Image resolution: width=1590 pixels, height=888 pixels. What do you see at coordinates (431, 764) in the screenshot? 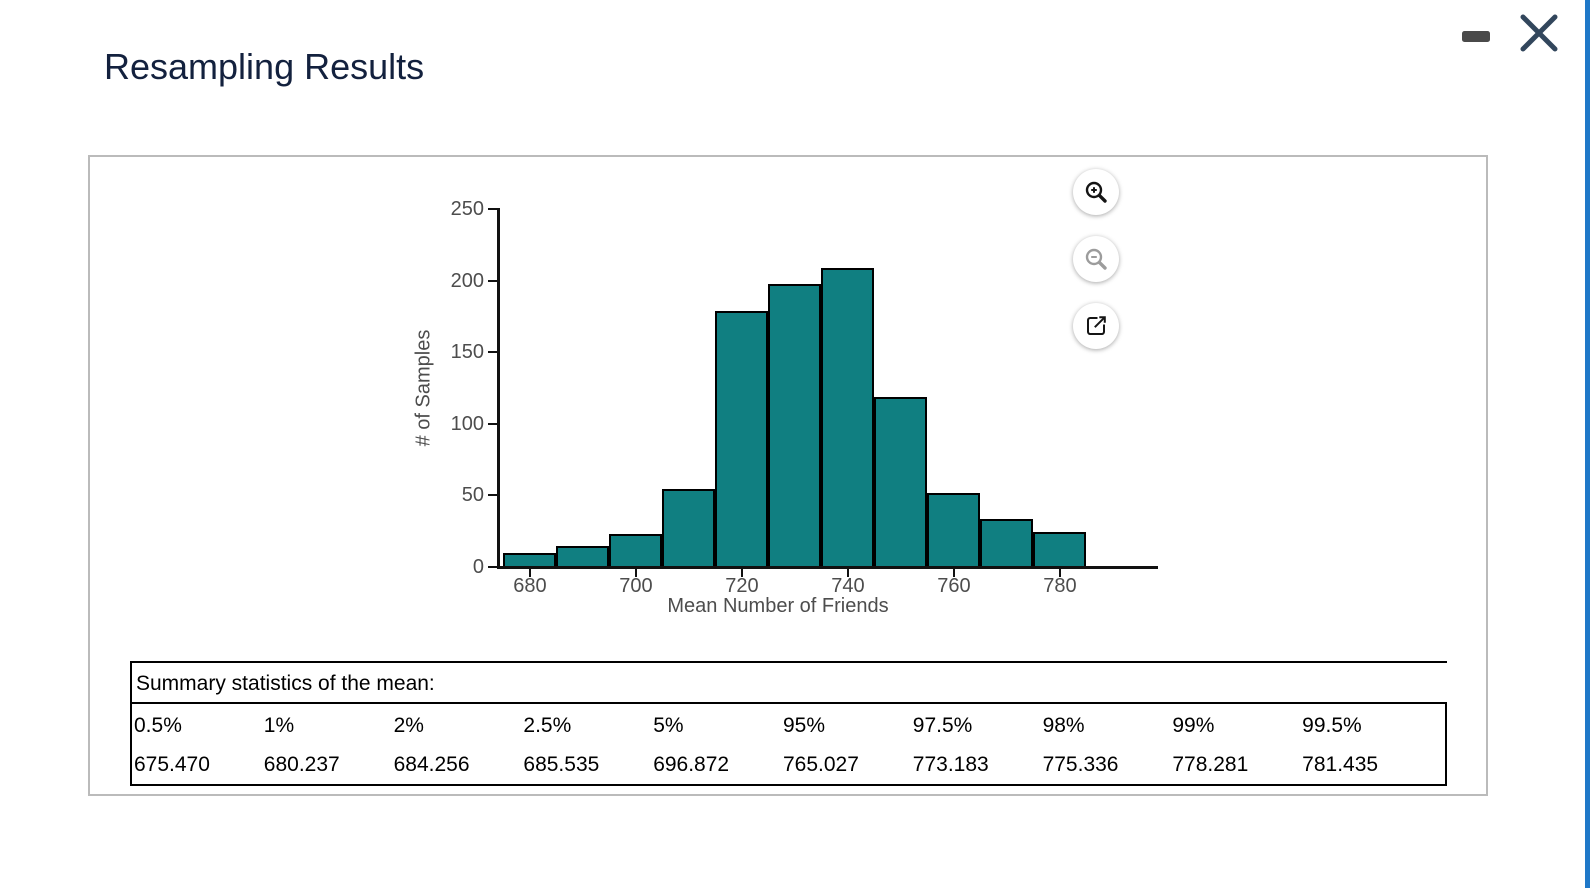
I see `percentile-value-cell: 684.256` at bounding box center [431, 764].